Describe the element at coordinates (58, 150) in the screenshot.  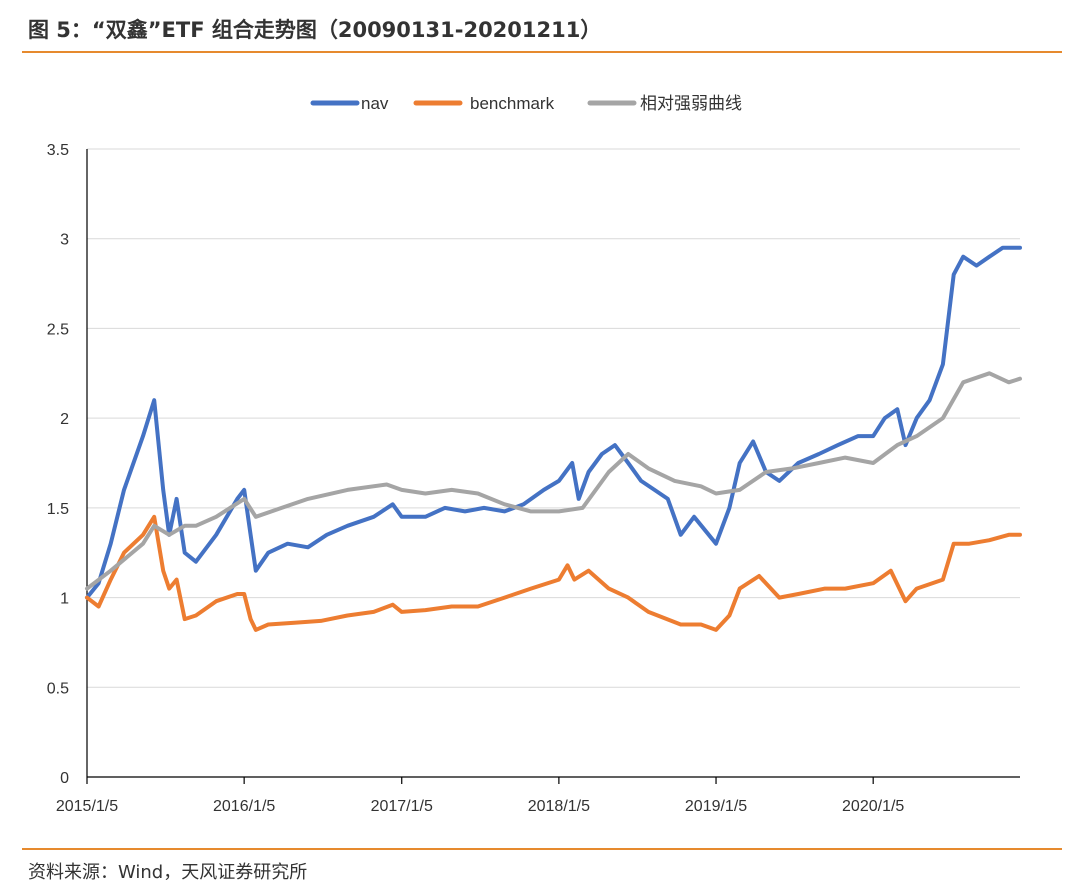
I see `y-tick-label: 3.5` at that location.